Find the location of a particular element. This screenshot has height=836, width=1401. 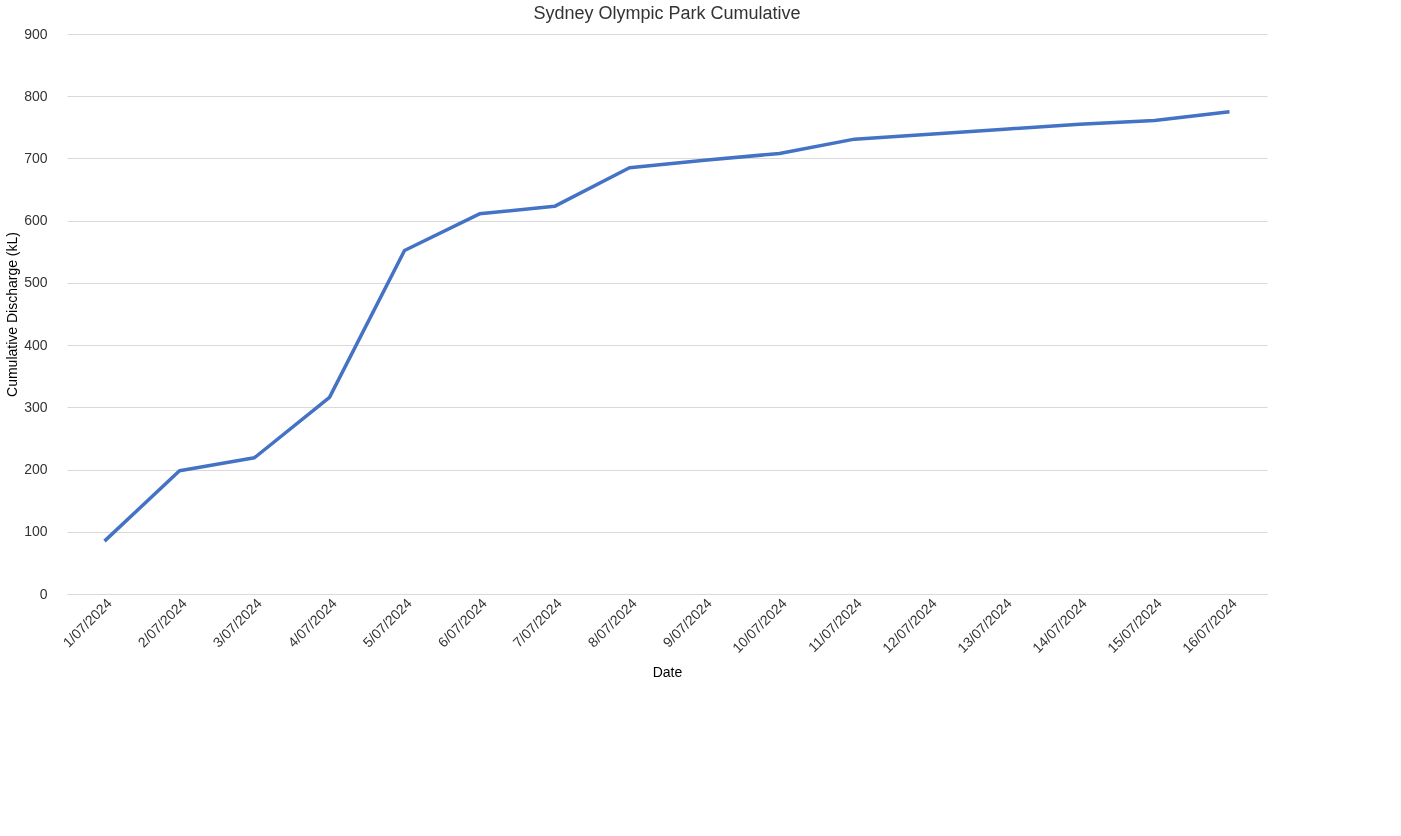

x-axis-title: Date is located at coordinates (667, 671).